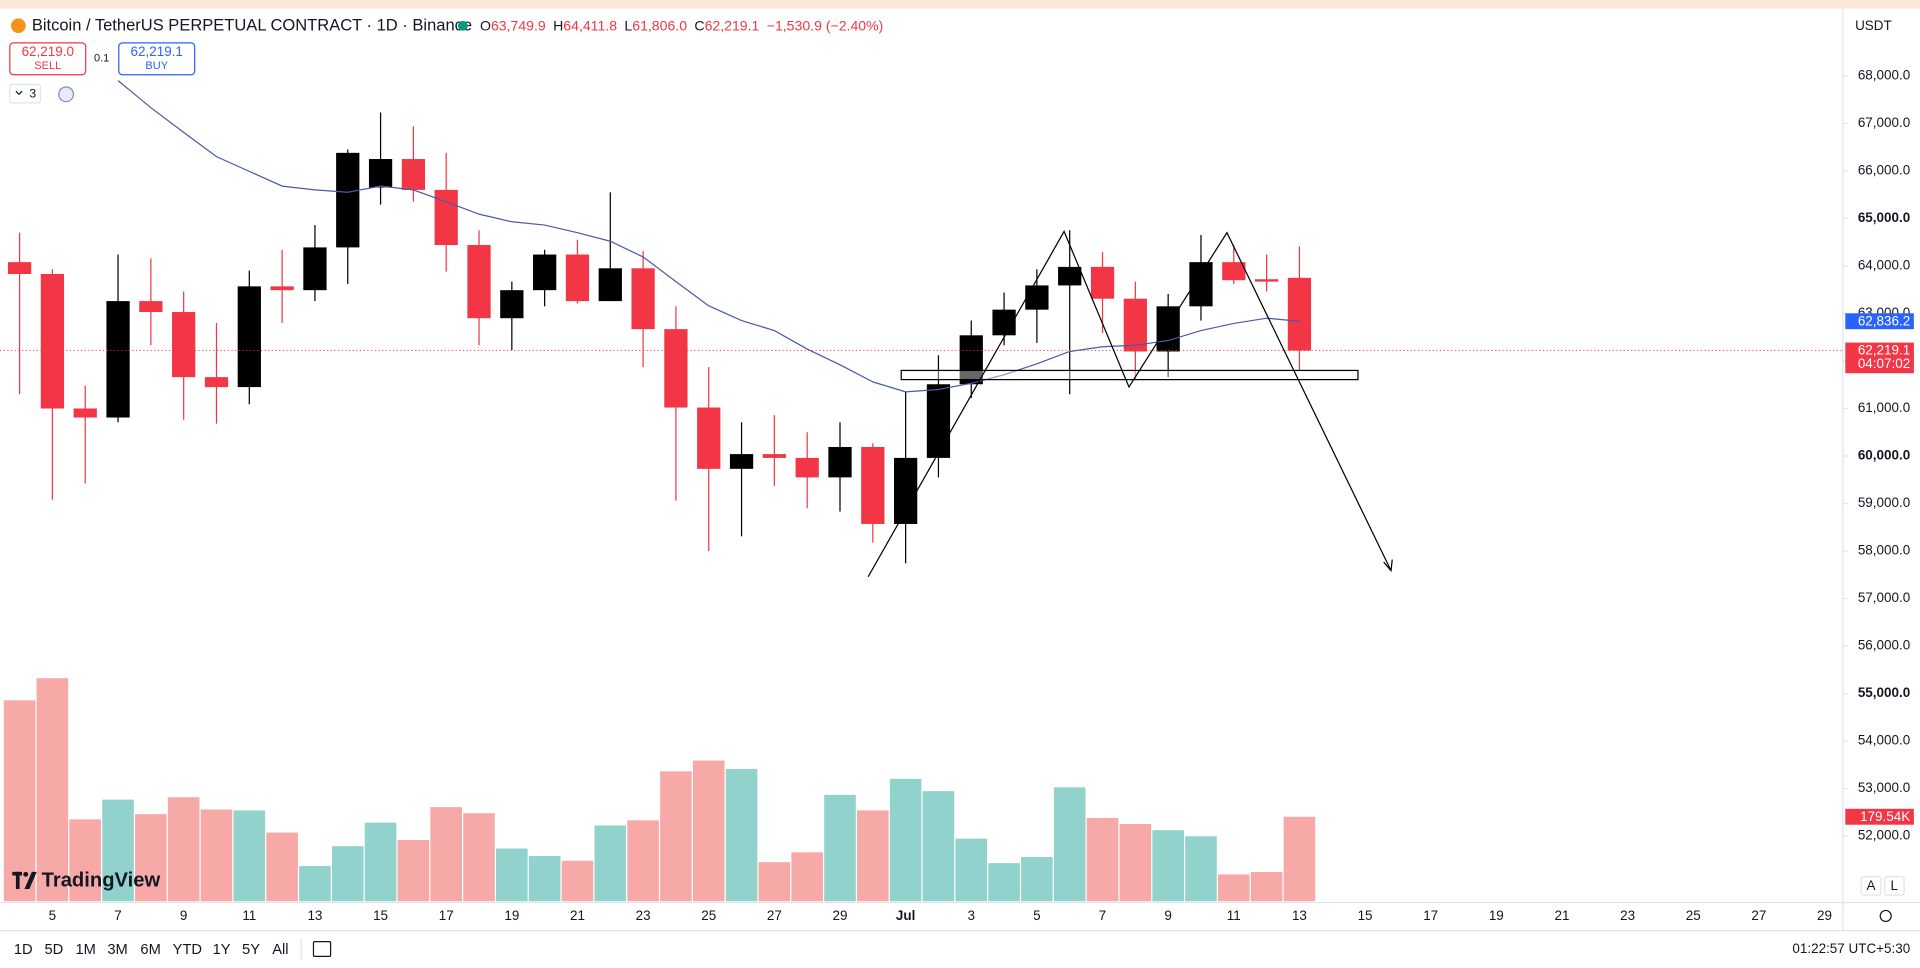 The width and height of the screenshot is (1920, 968). What do you see at coordinates (699, 25) in the screenshot?
I see `ohlc-key: C` at bounding box center [699, 25].